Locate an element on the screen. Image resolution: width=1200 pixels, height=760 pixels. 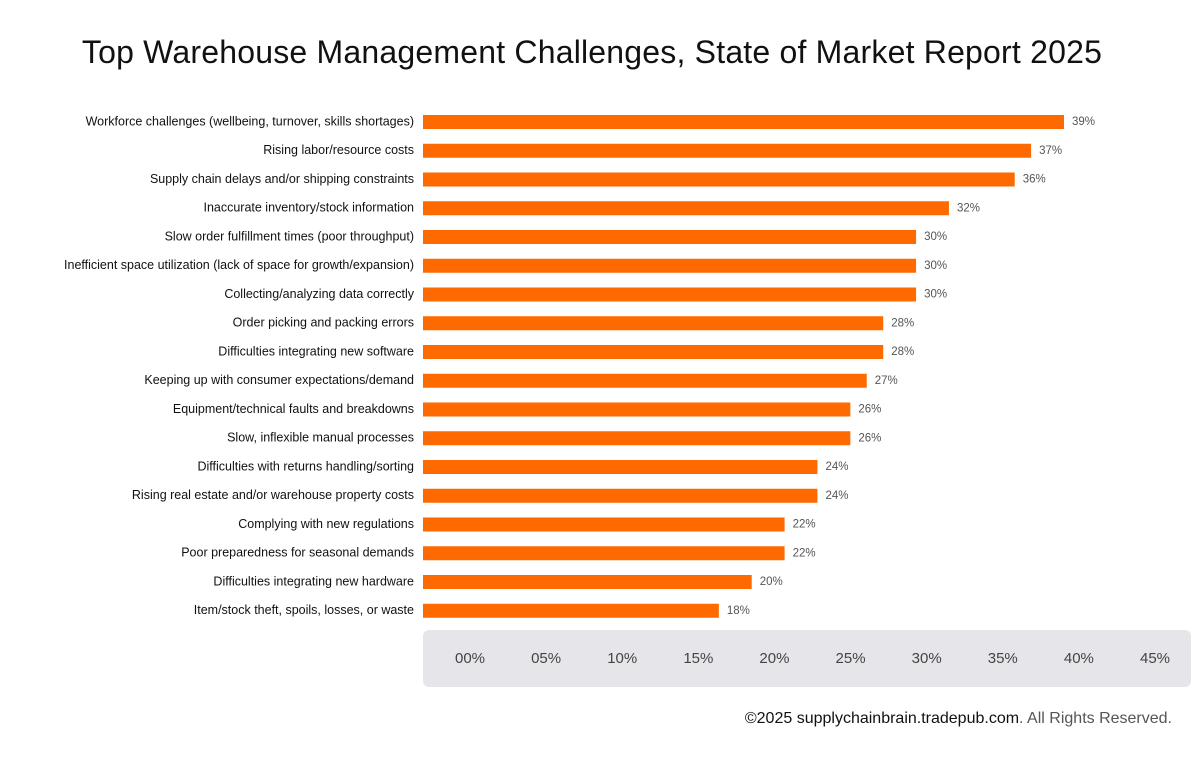
x-tick-label: 00% is located at coordinates (470, 658).